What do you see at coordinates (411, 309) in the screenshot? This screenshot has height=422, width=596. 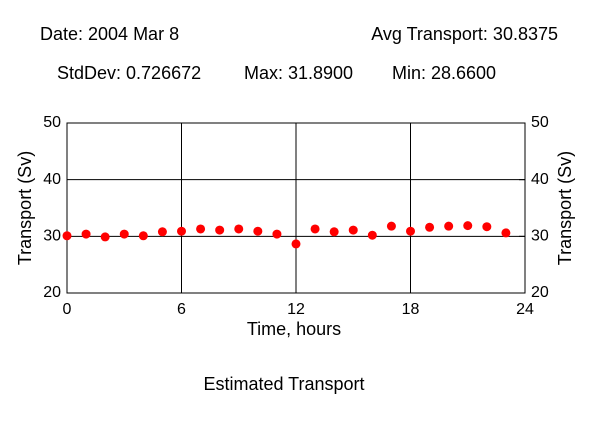 I see `x-tick-label: 18` at bounding box center [411, 309].